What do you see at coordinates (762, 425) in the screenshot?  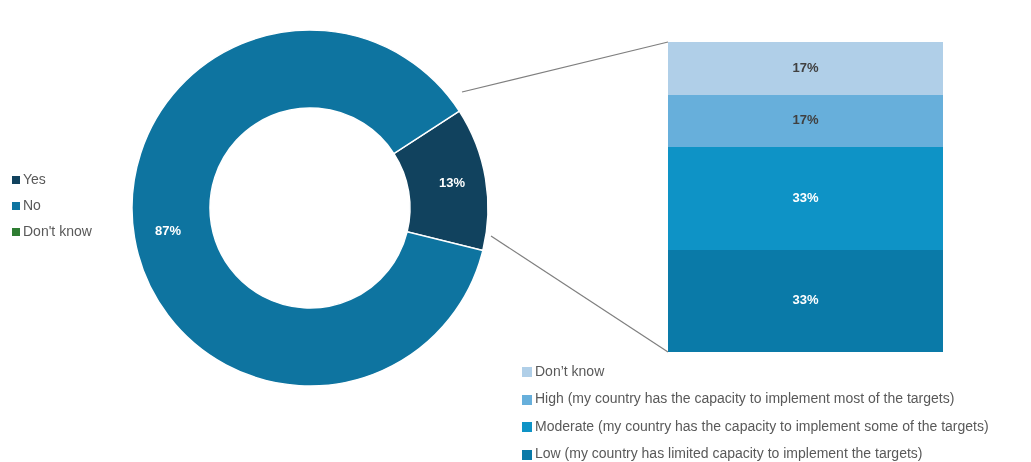 I see `legend-label: Moderate (my country has the capacity to implement some of the targets)` at bounding box center [762, 425].